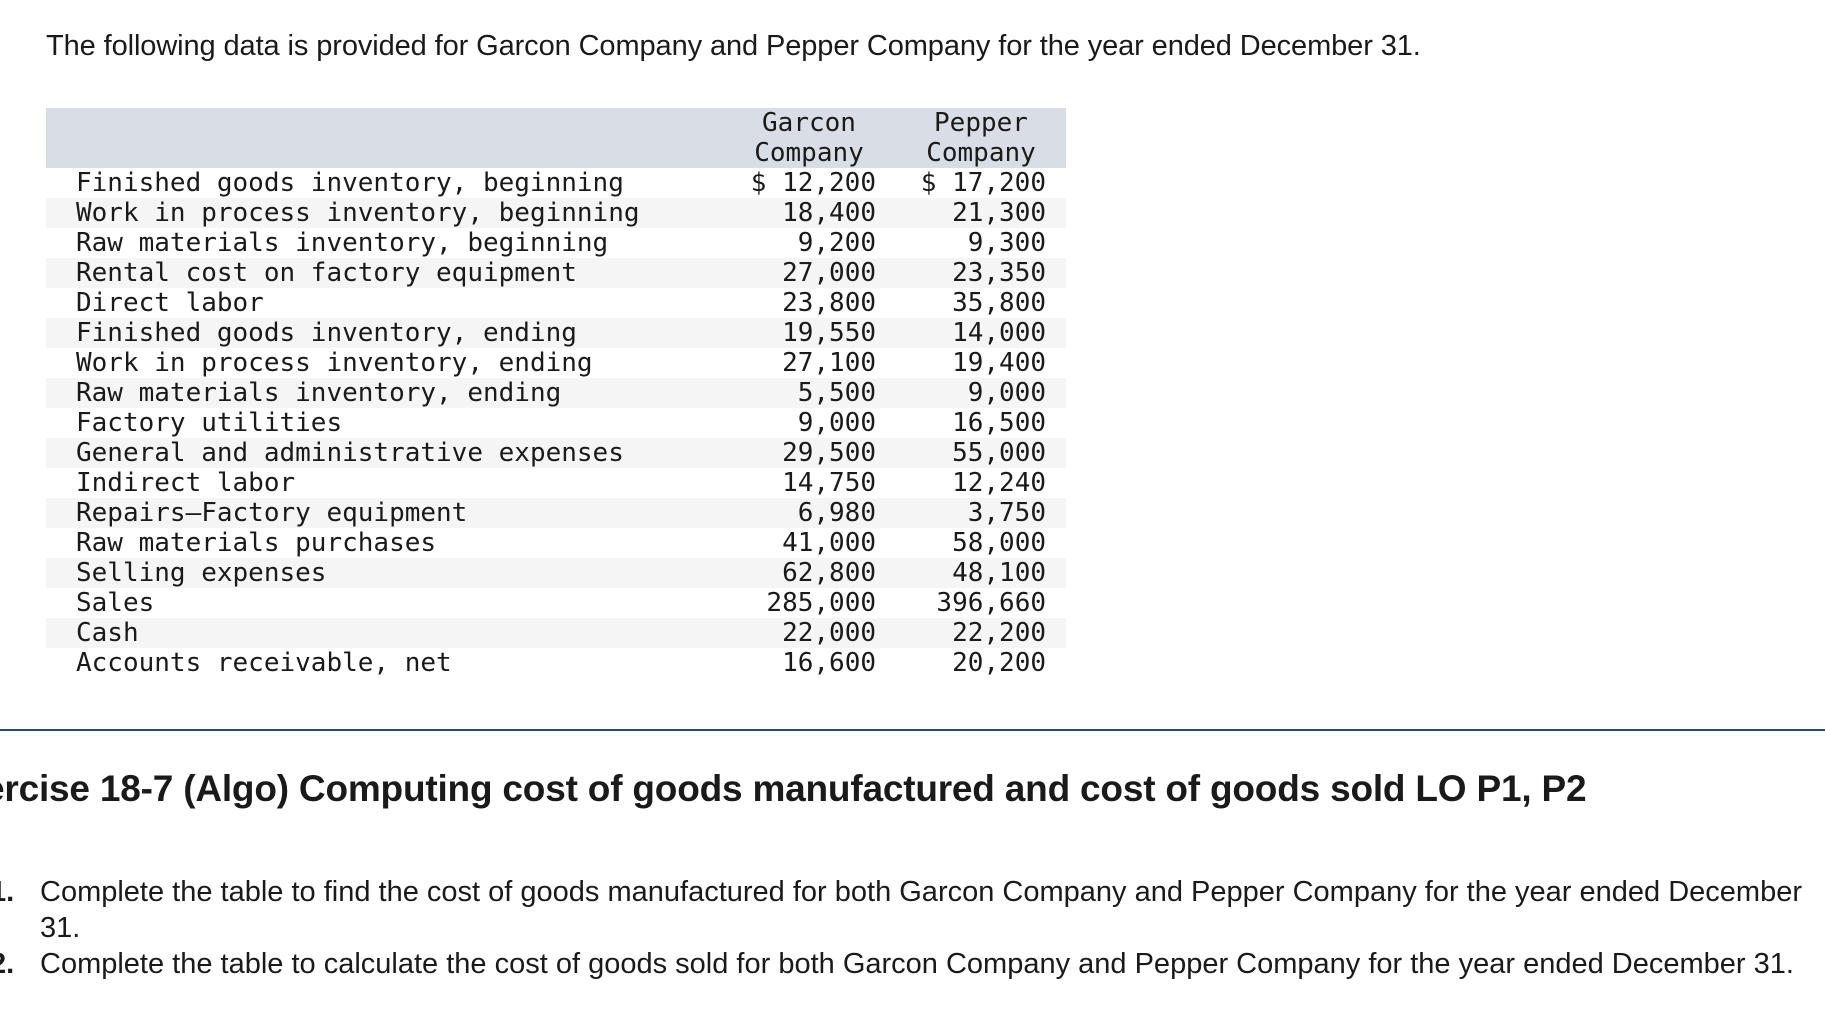  What do you see at coordinates (809, 123) in the screenshot?
I see `header-garcon-line1: Garcon` at bounding box center [809, 123].